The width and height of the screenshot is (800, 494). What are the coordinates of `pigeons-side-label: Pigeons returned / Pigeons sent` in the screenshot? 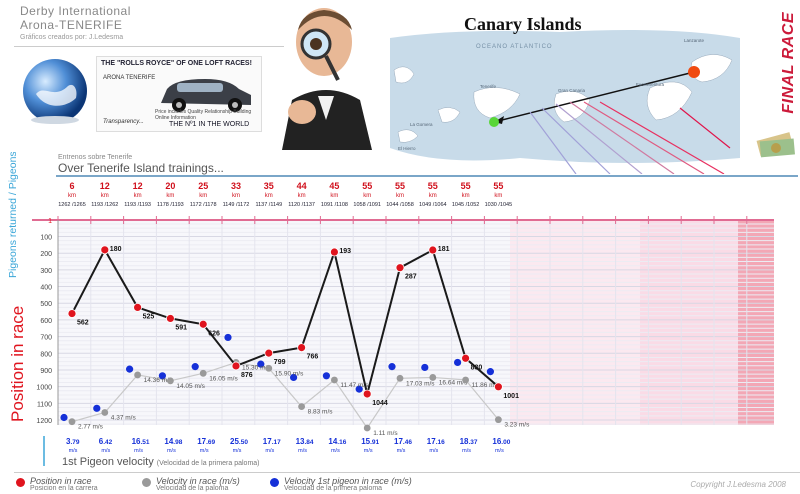 It's located at (13, 215).